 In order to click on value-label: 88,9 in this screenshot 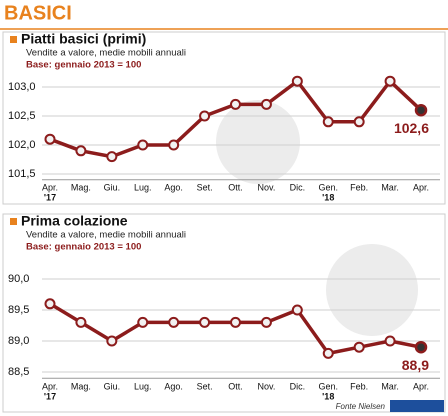, I will do `click(415, 365)`.